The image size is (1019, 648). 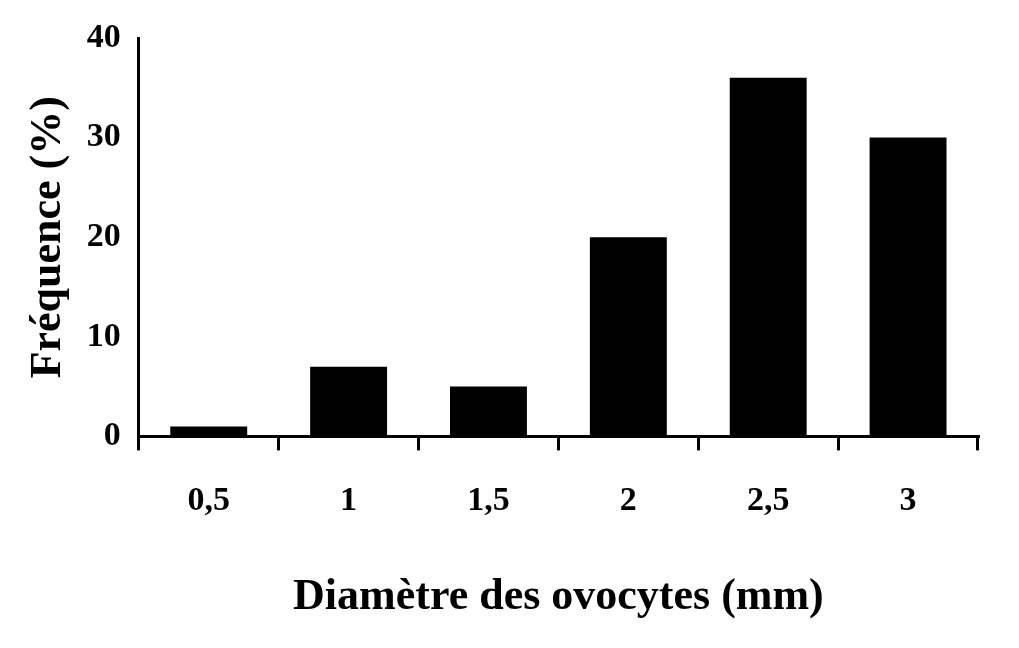 What do you see at coordinates (208, 498) in the screenshot?
I see `x-tick-label: 0,5` at bounding box center [208, 498].